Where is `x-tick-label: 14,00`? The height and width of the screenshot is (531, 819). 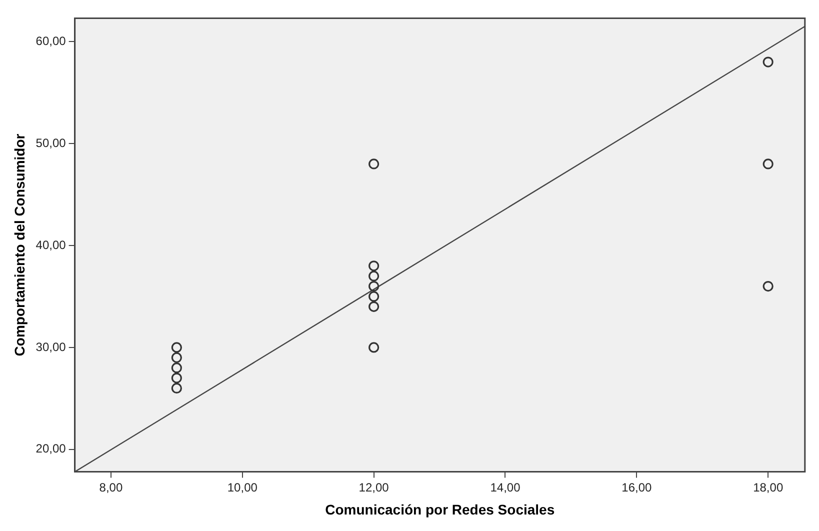 x-tick-label: 14,00 is located at coordinates (505, 487).